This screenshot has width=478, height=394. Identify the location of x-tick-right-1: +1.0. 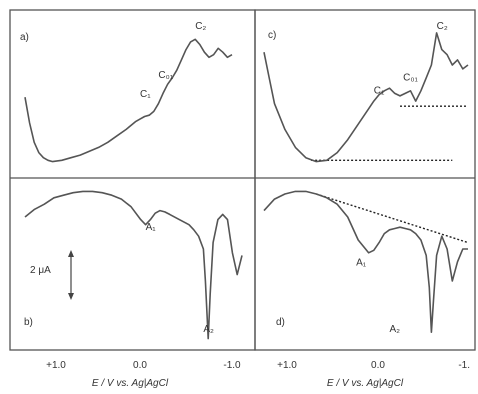
(287, 365).